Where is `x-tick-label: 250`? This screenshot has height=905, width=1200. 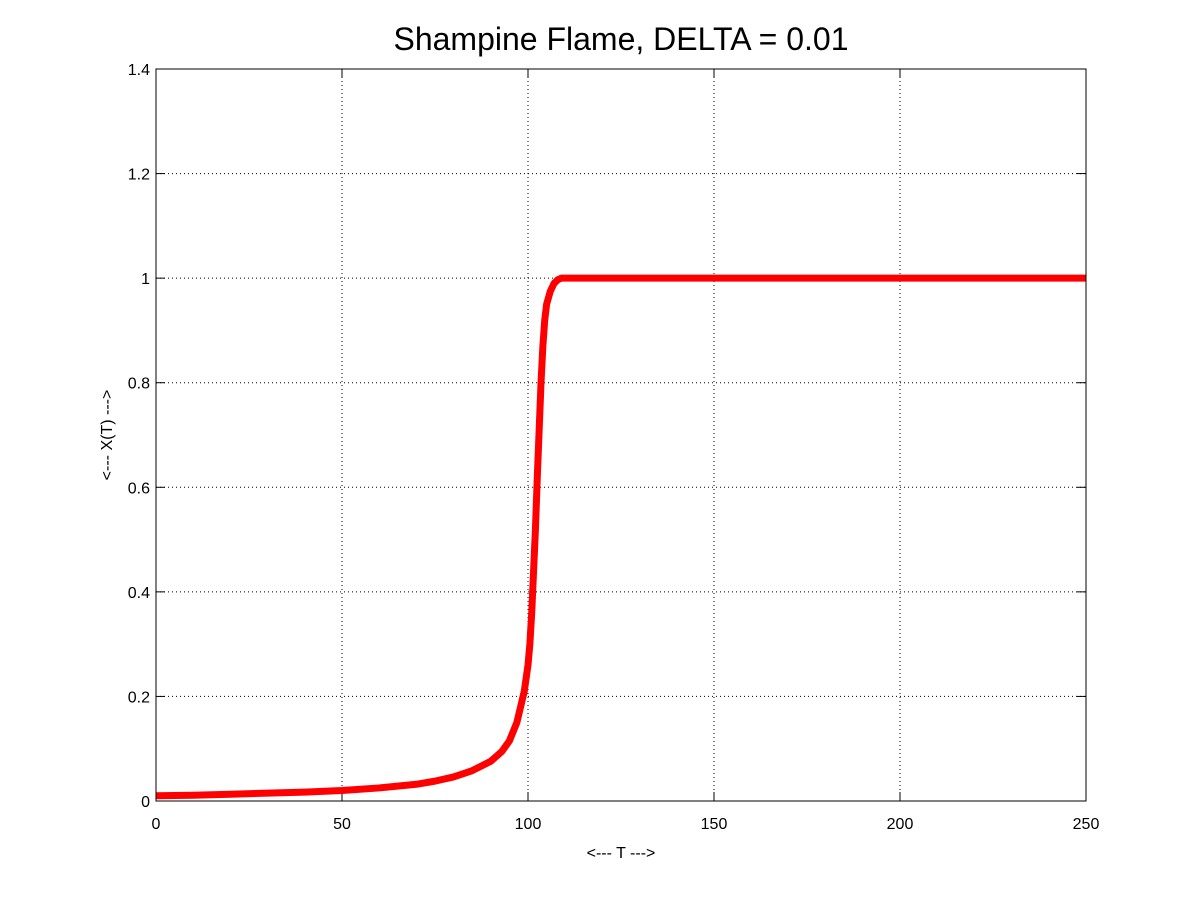 x-tick-label: 250 is located at coordinates (1086, 824).